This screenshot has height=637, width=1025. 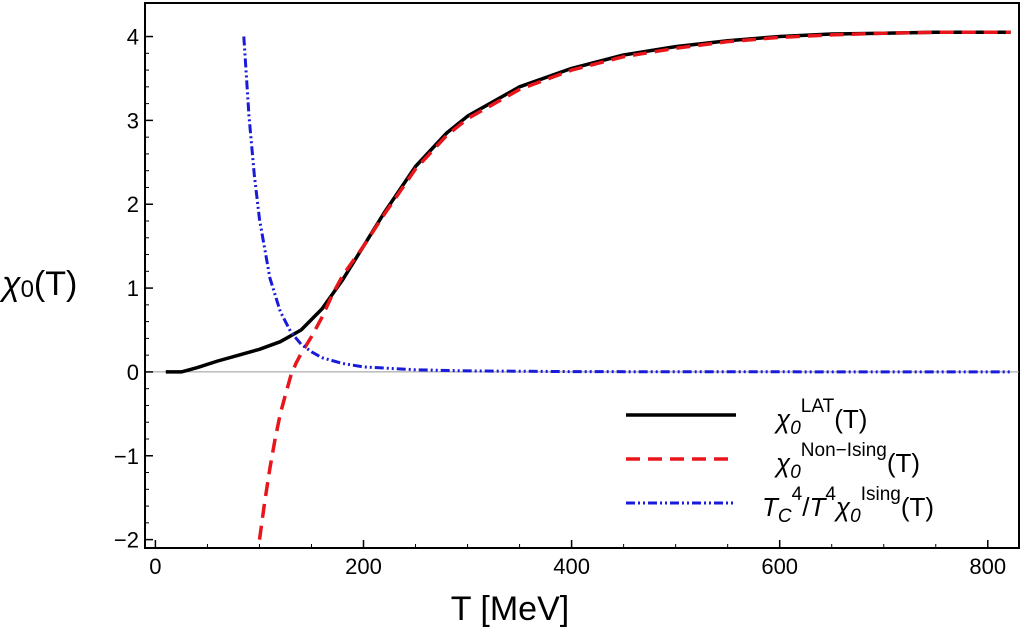 I want to click on y-axis-title: χ0(T), so click(x=38, y=284).